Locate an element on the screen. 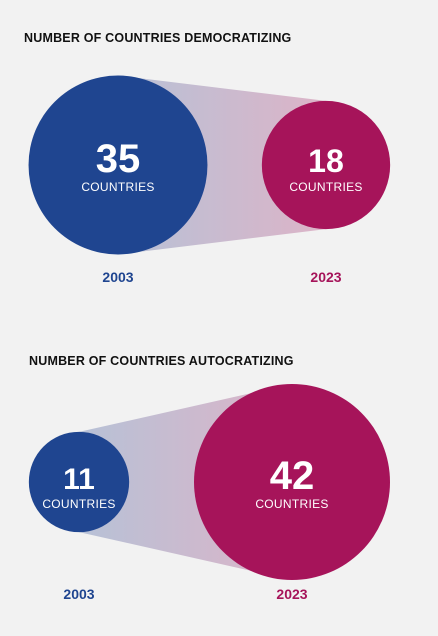  autocratizing-title: NUMBER OF COUNTRIES AUTOCRATIZING is located at coordinates (161, 361).